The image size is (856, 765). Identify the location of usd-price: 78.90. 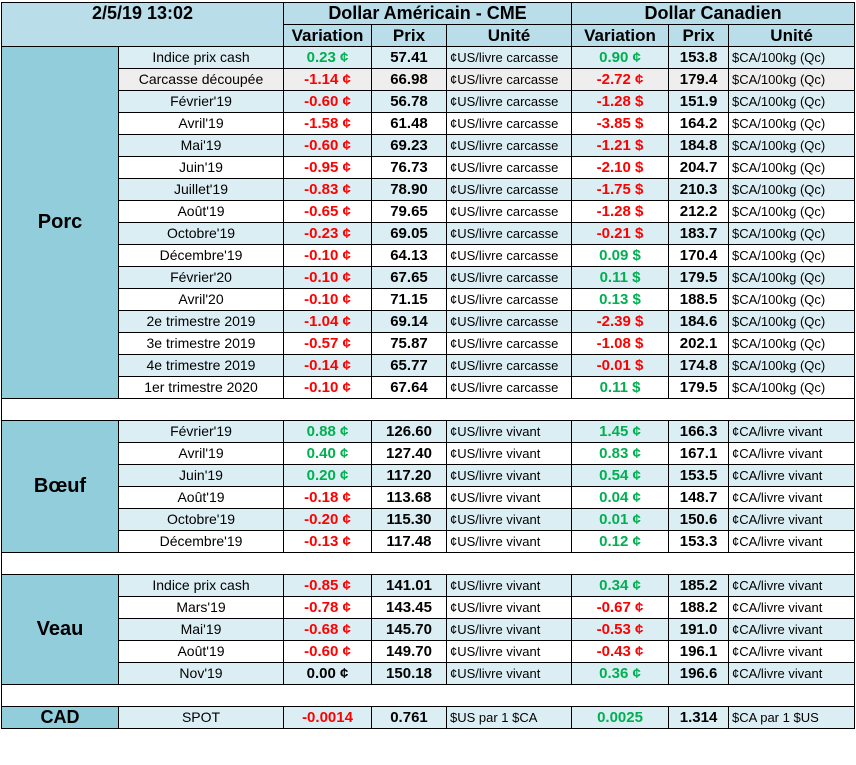
(409, 189).